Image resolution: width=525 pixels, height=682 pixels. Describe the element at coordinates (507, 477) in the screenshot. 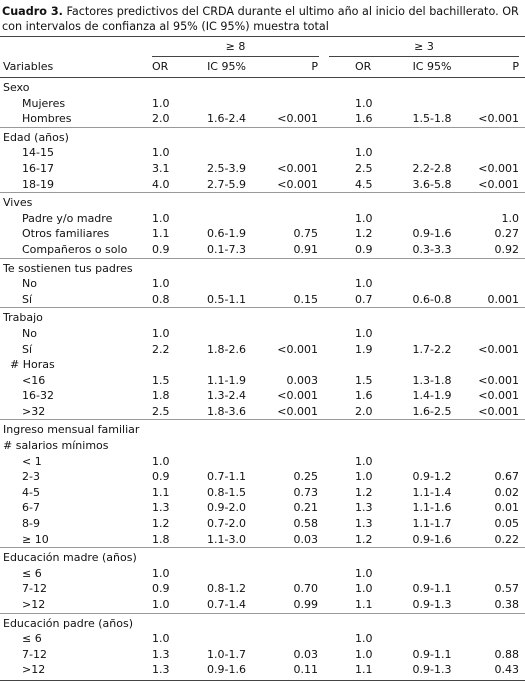

I see `cell: 0.67` at that location.